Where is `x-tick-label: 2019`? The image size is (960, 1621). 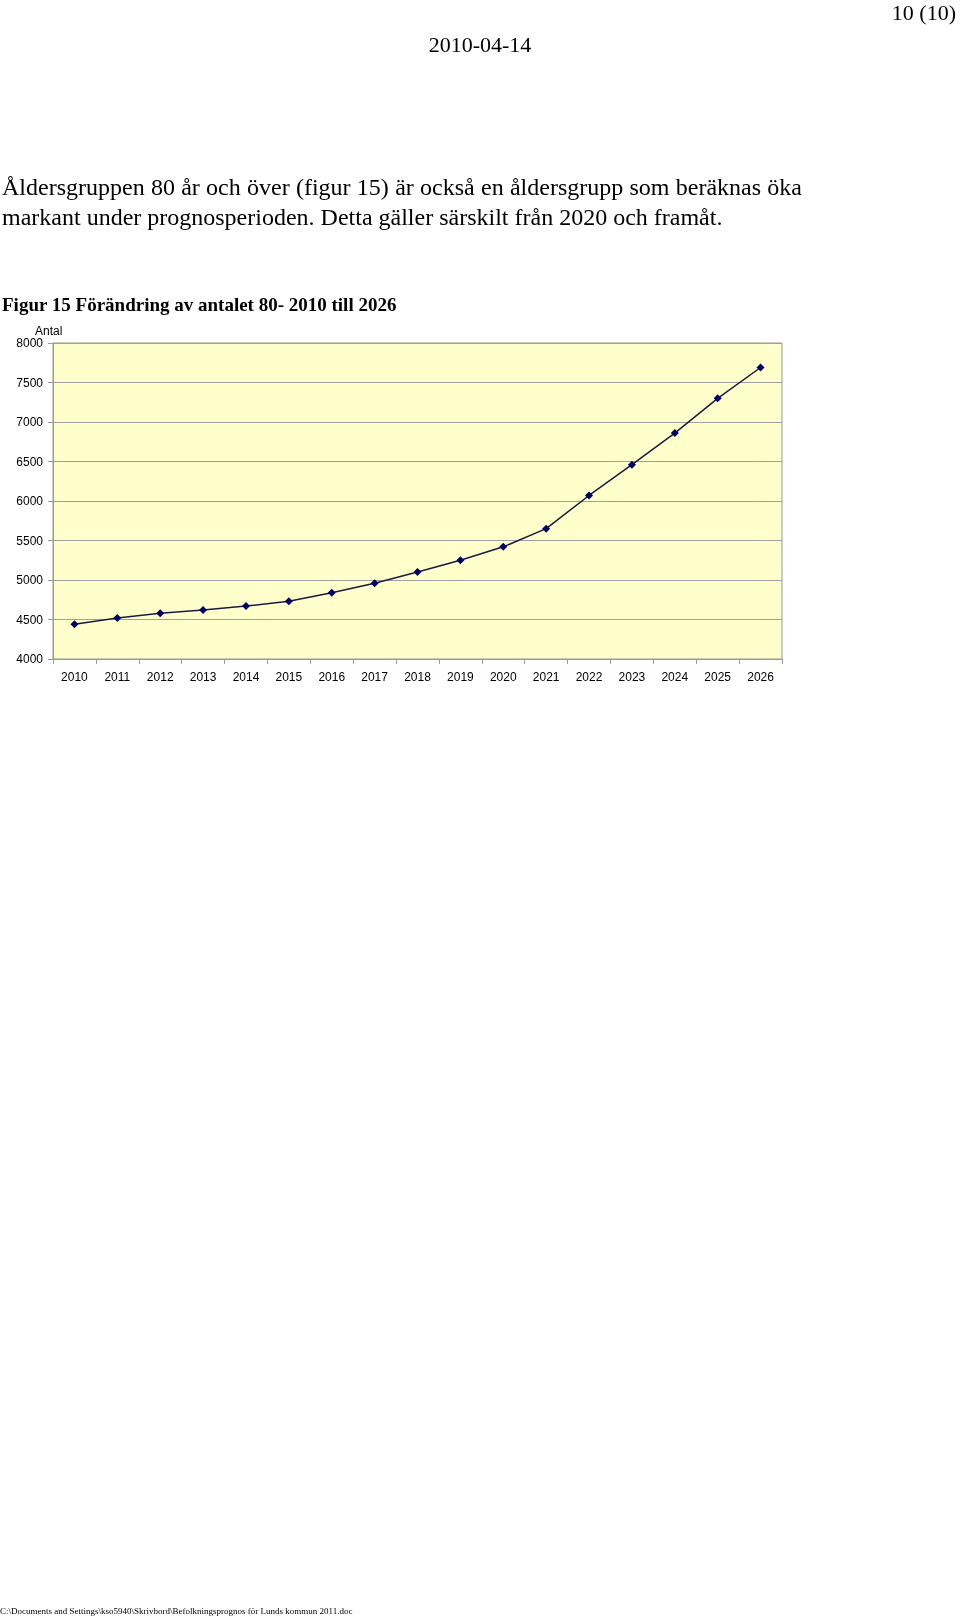 x-tick-label: 2019 is located at coordinates (461, 677).